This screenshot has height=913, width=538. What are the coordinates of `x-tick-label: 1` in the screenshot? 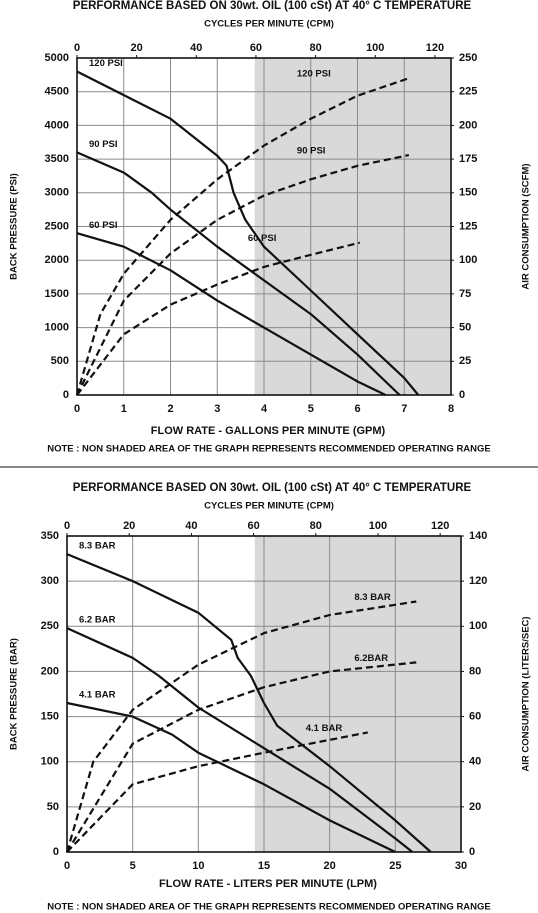 It's located at (124, 409).